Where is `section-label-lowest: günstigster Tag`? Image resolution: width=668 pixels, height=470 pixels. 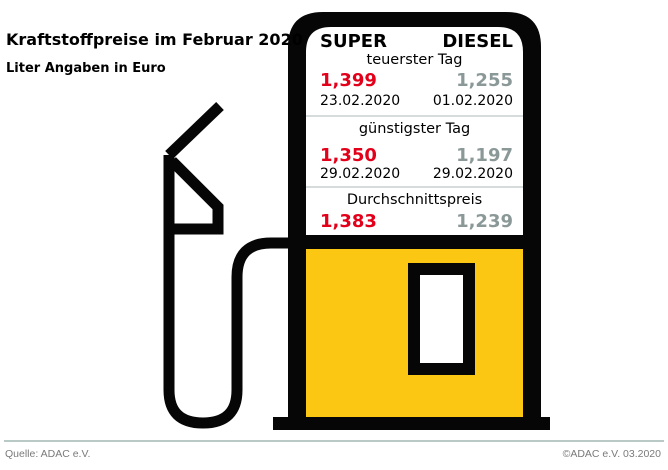
section-label-lowest: günstigster Tag is located at coordinates (414, 129).